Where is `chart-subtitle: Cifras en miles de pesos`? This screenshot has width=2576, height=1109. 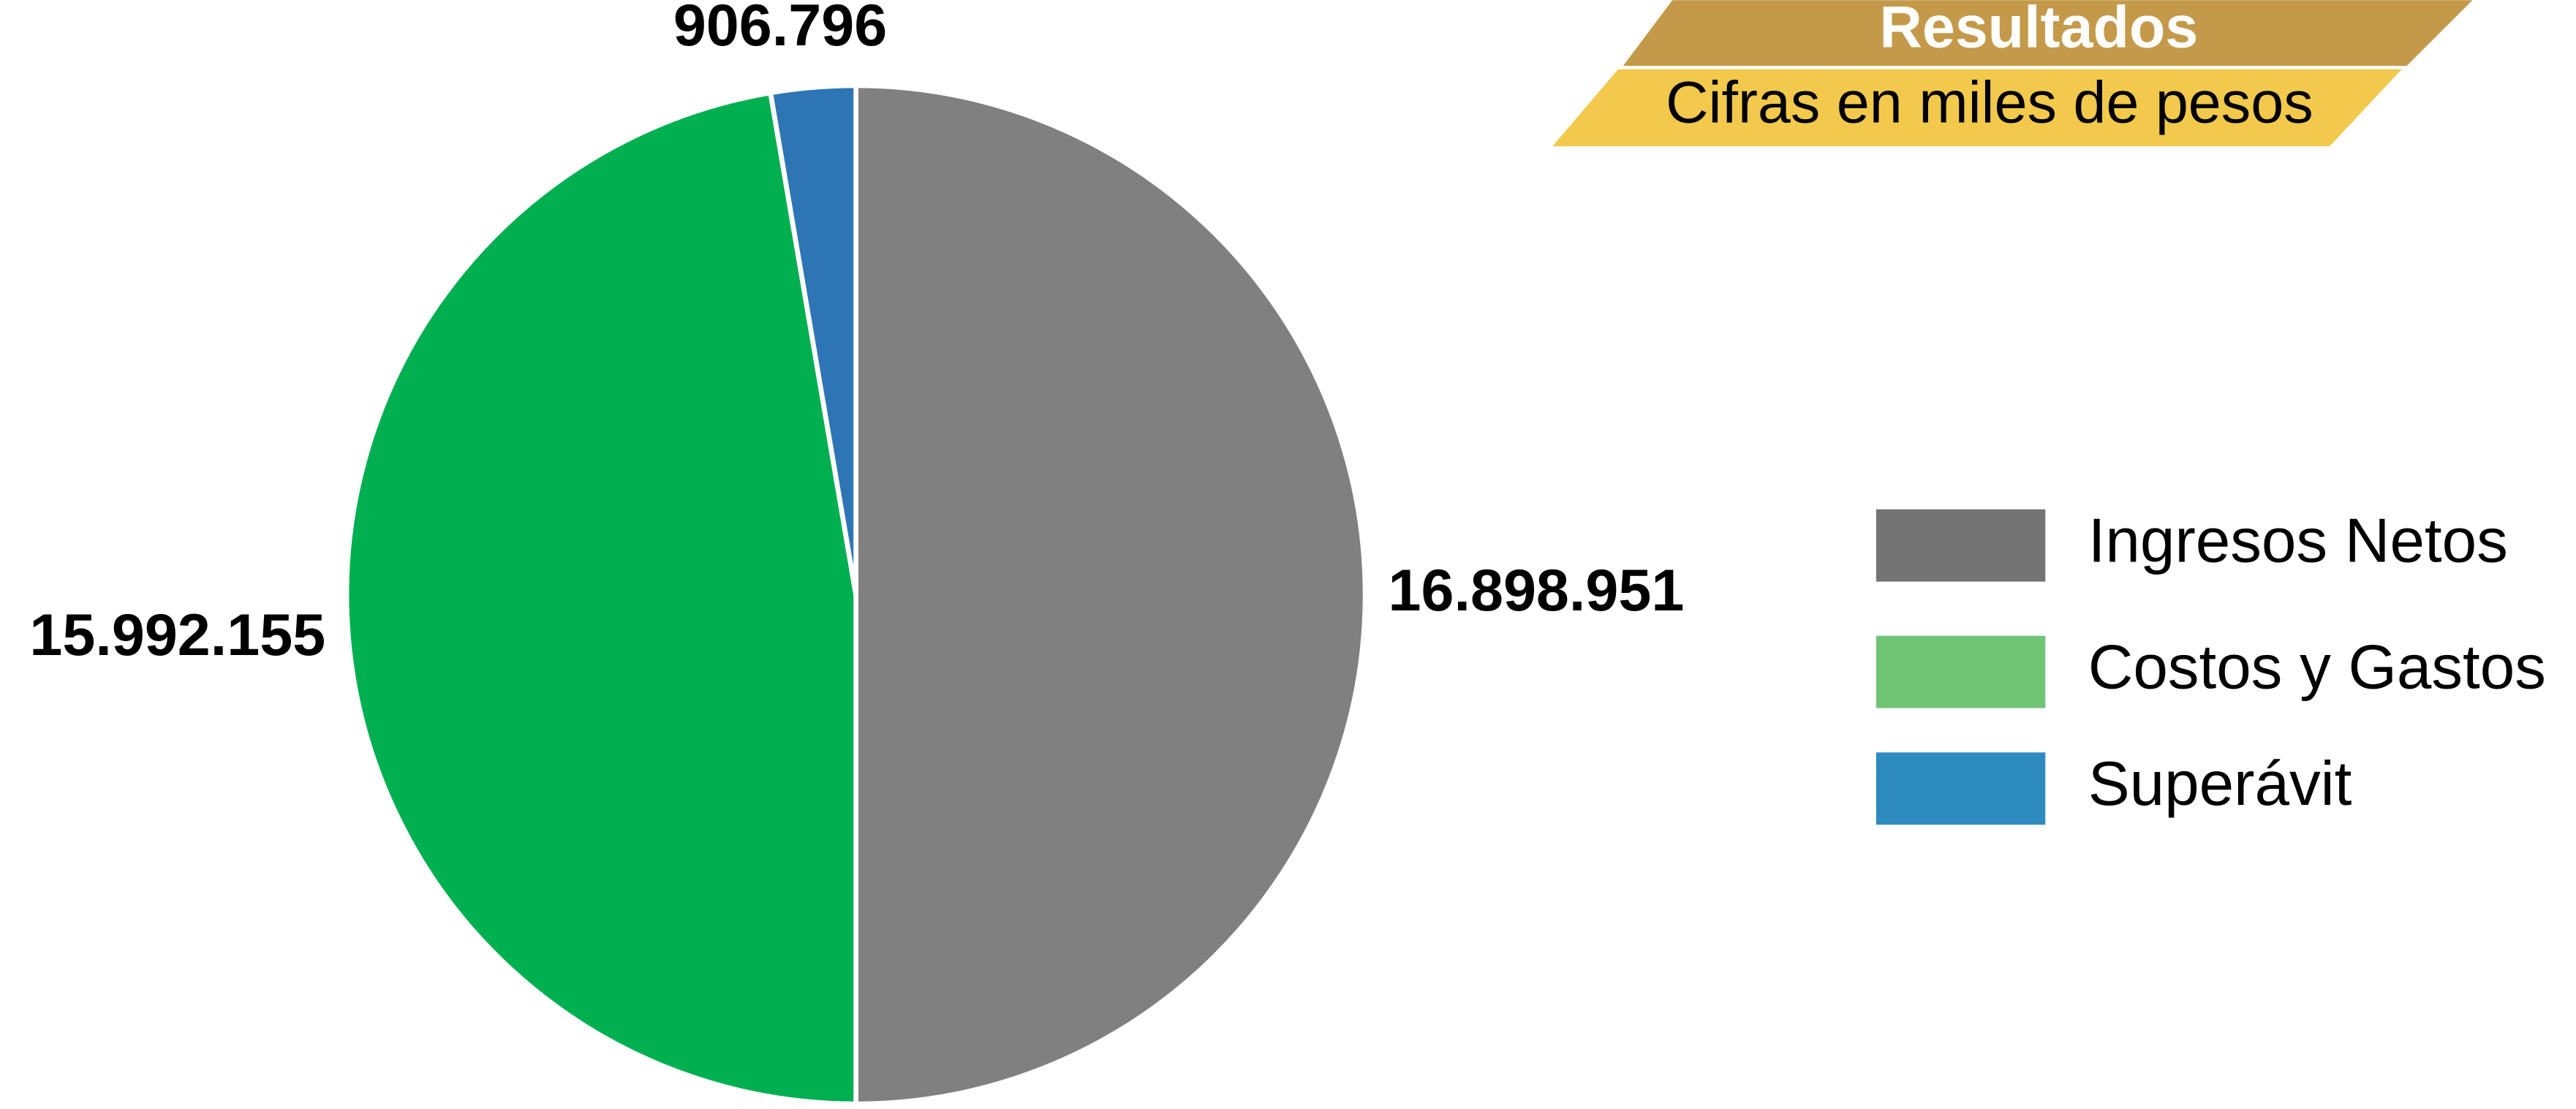 chart-subtitle: Cifras en miles de pesos is located at coordinates (1990, 103).